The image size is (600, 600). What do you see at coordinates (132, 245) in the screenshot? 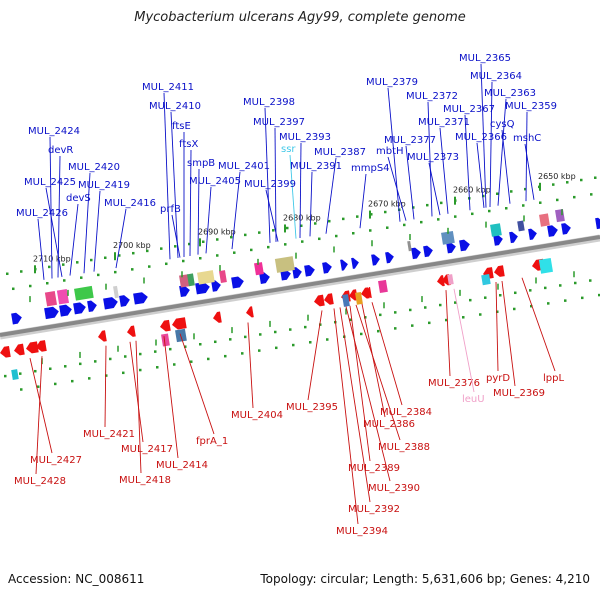
I see `ruler-label: 2700 kbp` at bounding box center [132, 245].